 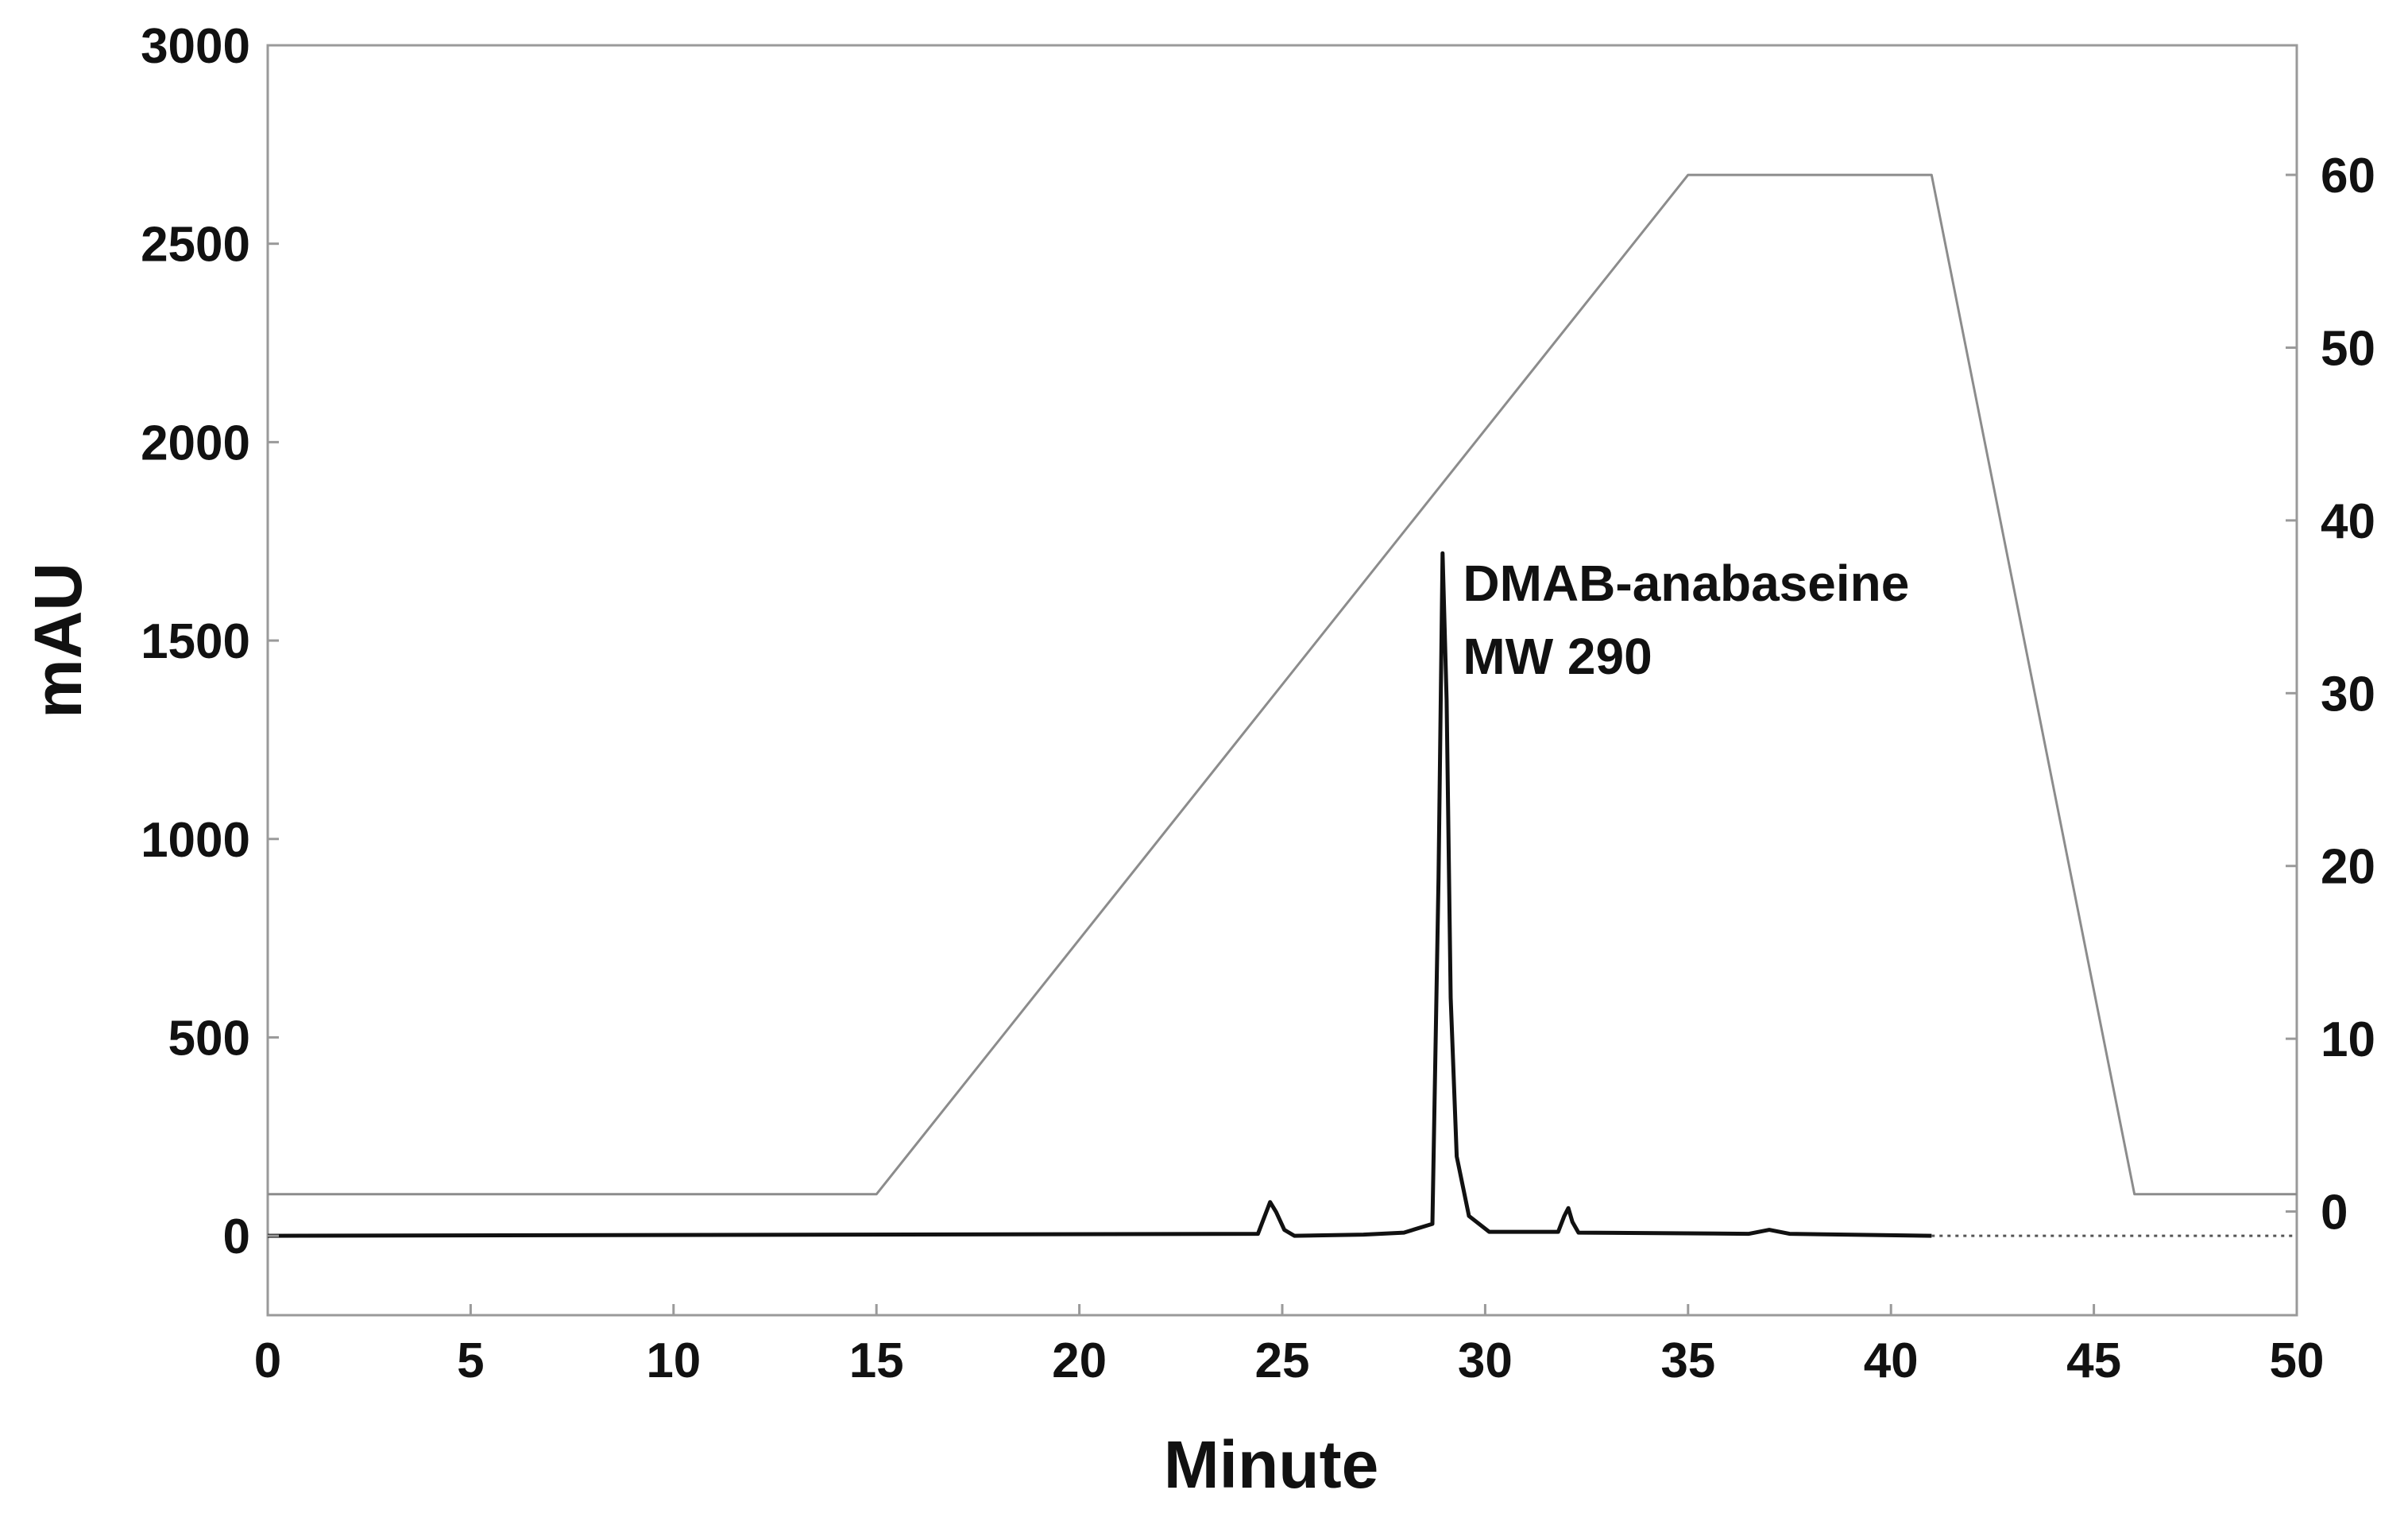 I want to click on y2-tick-label: 20, so click(x=2348, y=867).